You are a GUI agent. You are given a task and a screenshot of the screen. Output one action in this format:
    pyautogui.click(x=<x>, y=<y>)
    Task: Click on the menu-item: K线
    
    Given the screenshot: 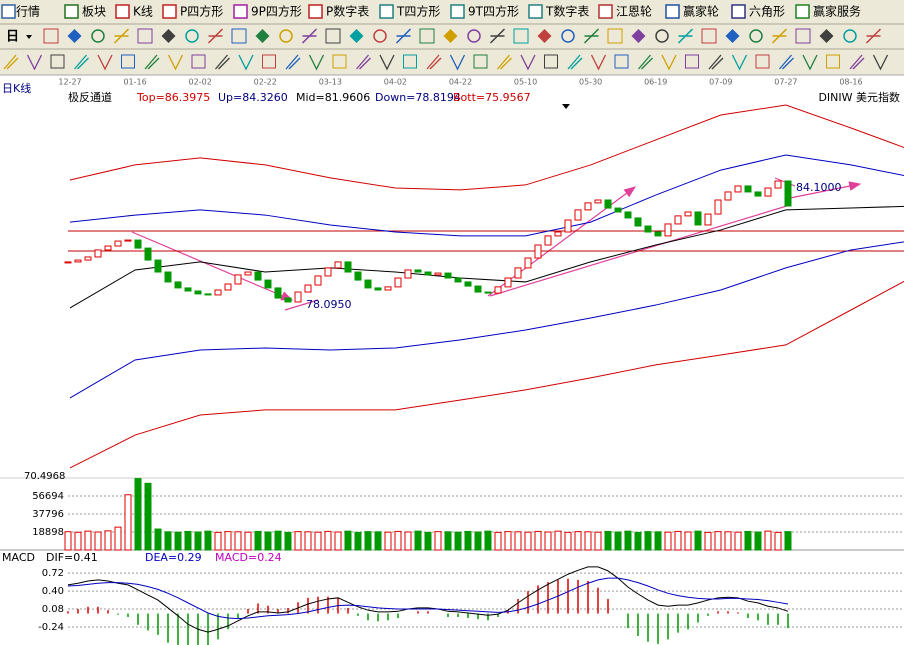 What is the action you would take?
    pyautogui.click(x=143, y=12)
    